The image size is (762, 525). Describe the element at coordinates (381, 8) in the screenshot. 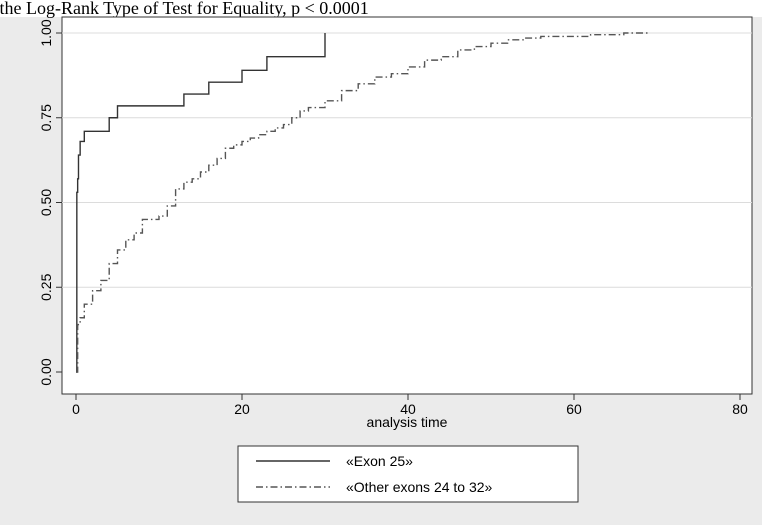

I see `header-strip` at that location.